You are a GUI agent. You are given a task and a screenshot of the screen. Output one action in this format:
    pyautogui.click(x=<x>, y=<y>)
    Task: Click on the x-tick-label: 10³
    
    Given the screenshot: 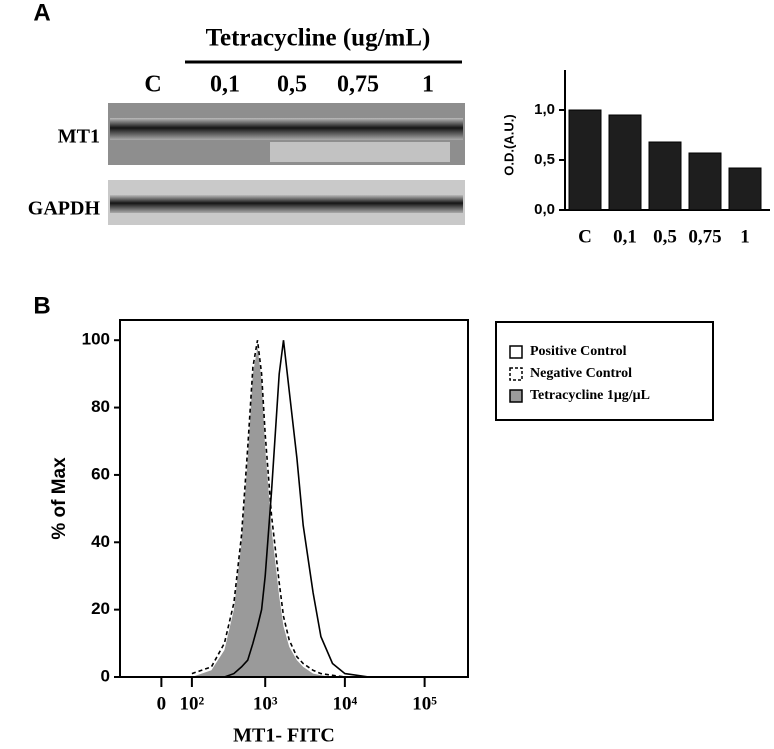 What is the action you would take?
    pyautogui.click(x=265, y=703)
    